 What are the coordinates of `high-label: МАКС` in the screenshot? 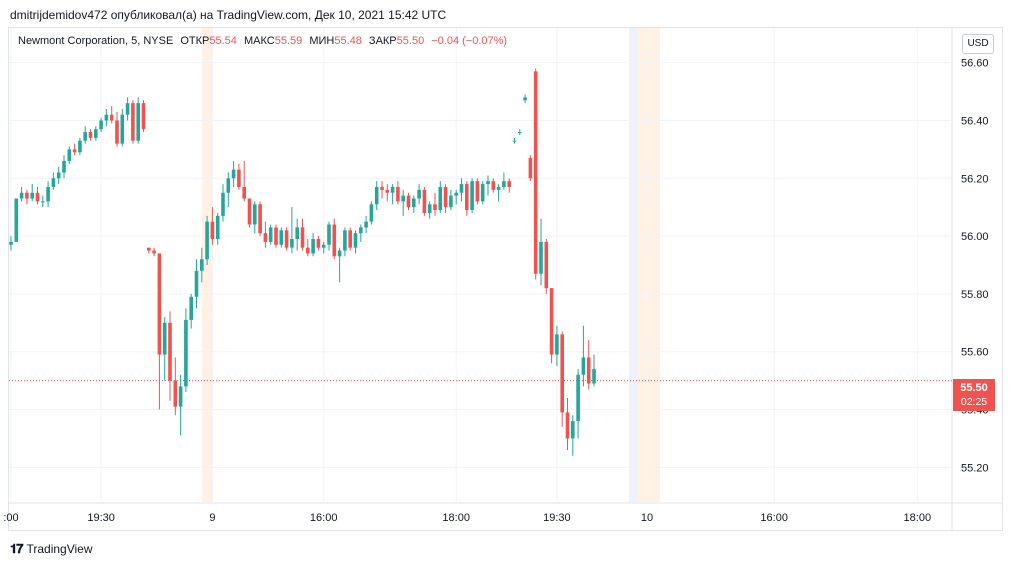 It's located at (259, 41).